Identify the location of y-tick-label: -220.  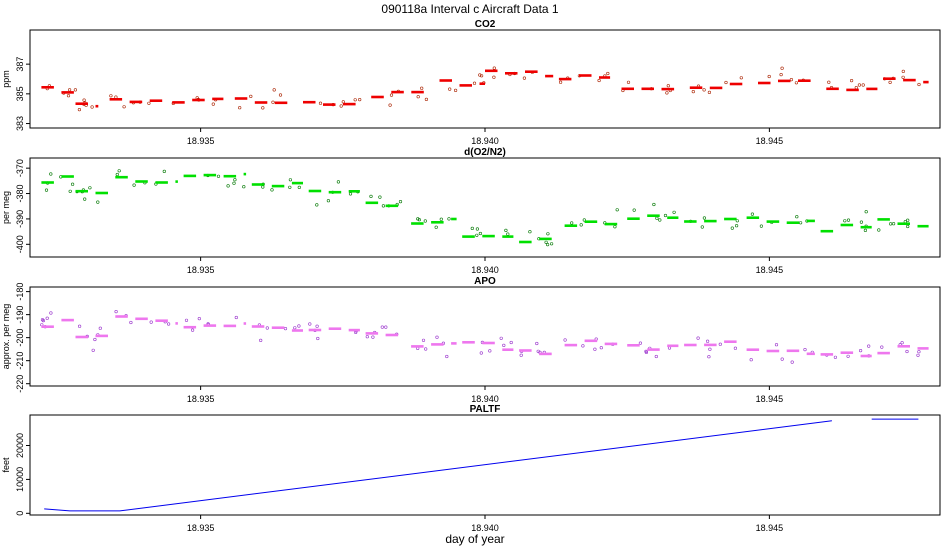
(20, 384).